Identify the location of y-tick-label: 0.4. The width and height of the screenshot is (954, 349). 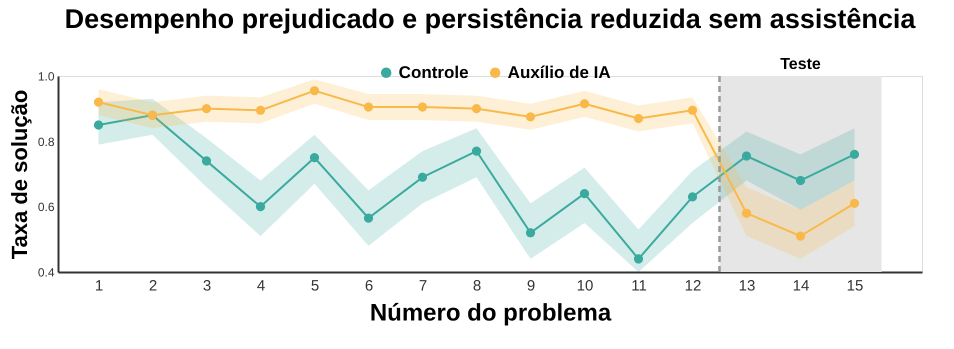
(46, 273).